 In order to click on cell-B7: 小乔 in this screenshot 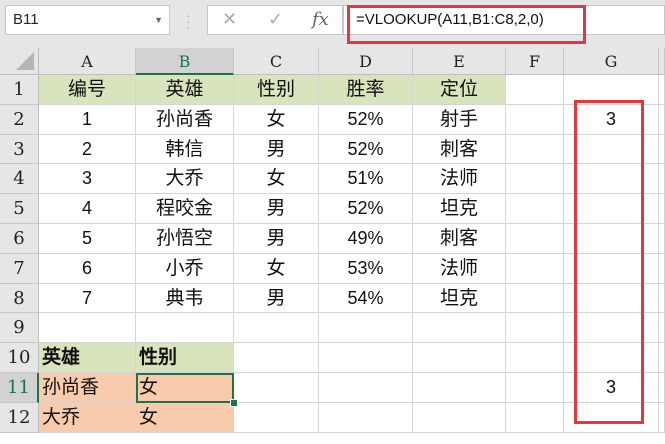, I will do `click(185, 268)`.